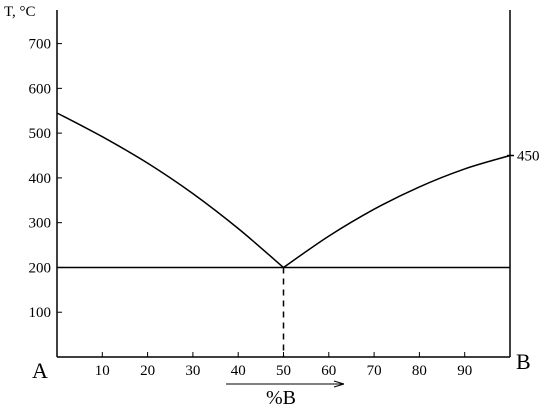 The width and height of the screenshot is (548, 410). Describe the element at coordinates (40, 134) in the screenshot. I see `y-tick-label: 500` at that location.